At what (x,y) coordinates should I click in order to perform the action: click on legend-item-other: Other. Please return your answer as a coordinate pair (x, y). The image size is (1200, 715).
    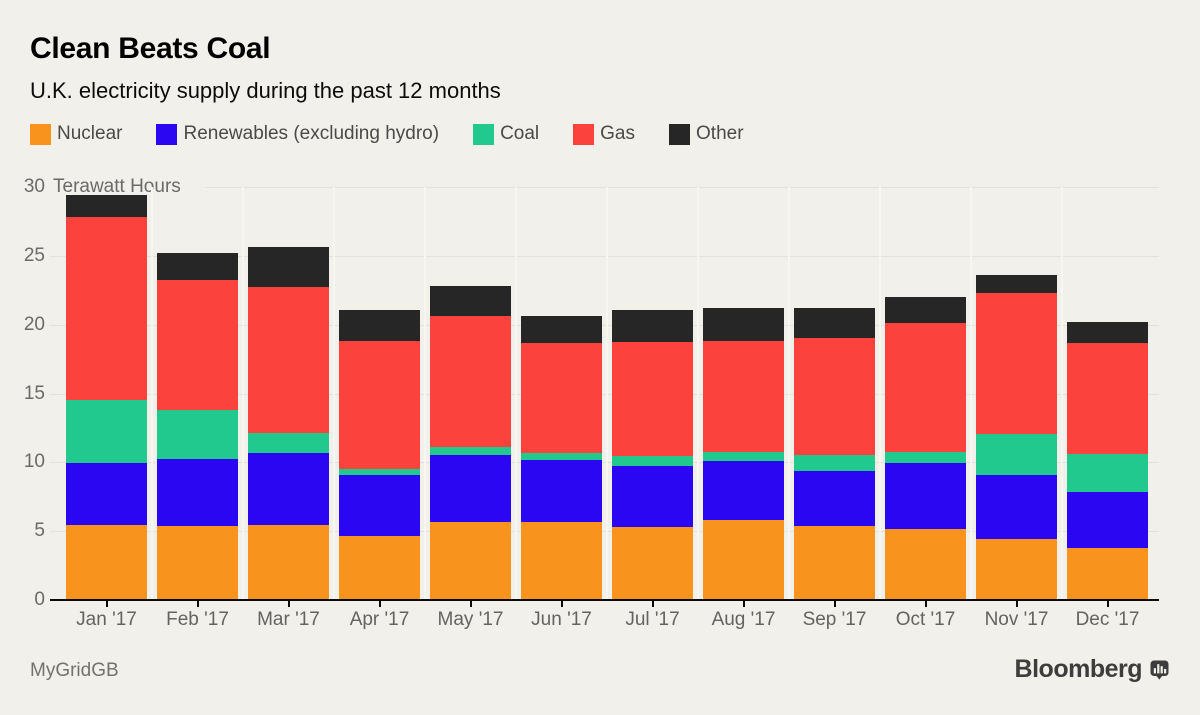
    Looking at the image, I should click on (706, 134).